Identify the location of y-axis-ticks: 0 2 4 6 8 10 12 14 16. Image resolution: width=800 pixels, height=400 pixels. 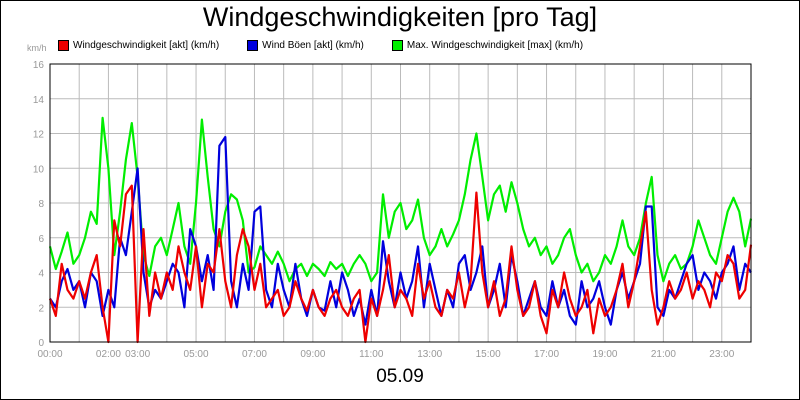
(39, 204).